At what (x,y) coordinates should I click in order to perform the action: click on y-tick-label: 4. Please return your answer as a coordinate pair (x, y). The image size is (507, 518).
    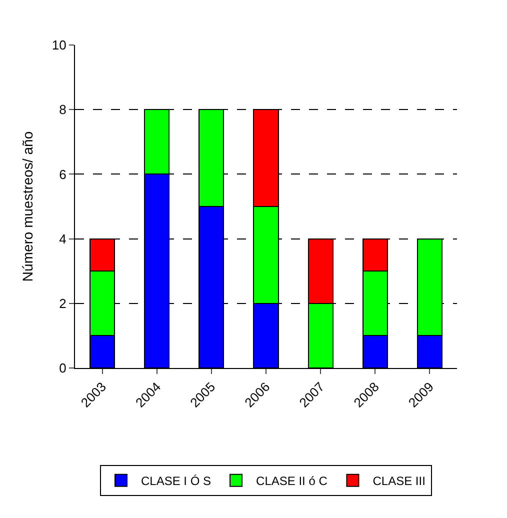
    Looking at the image, I should click on (62, 238).